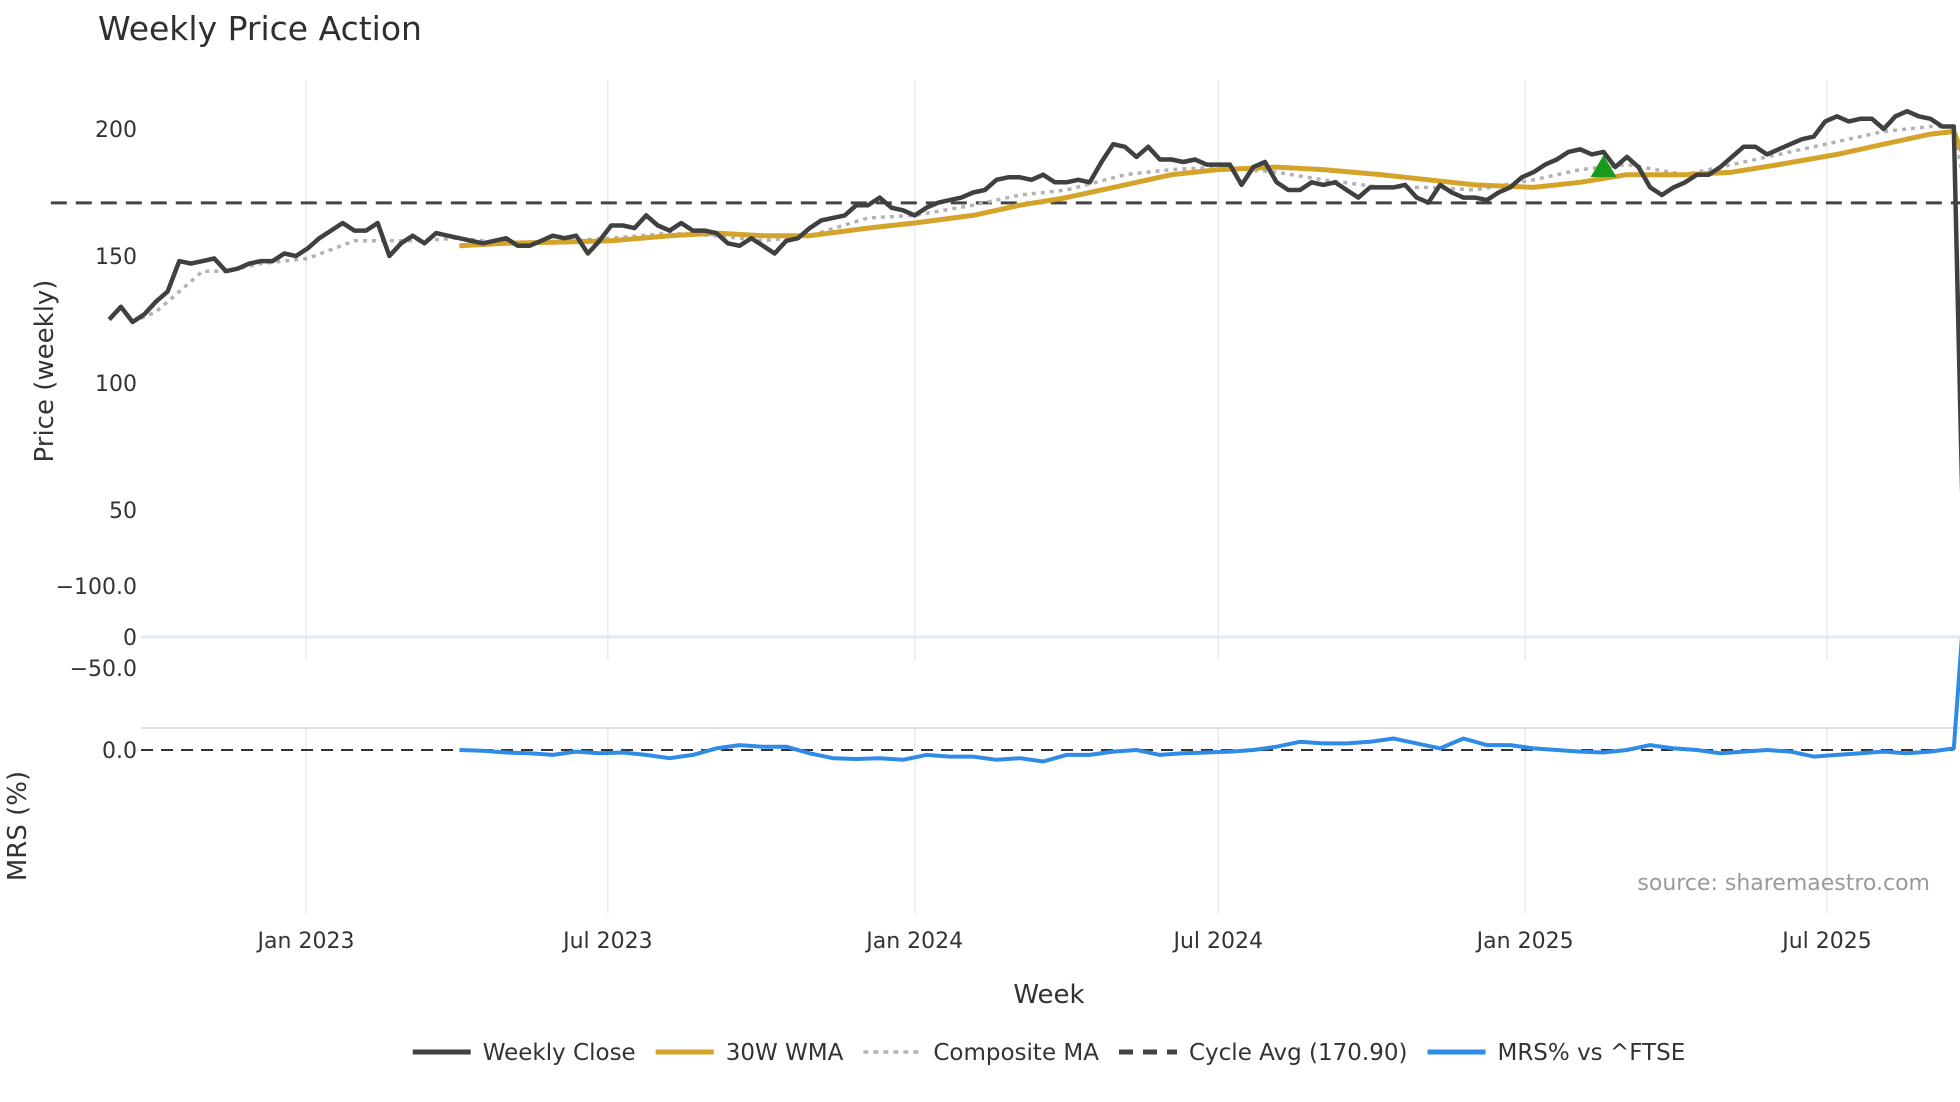 The width and height of the screenshot is (1960, 1102). I want to click on mrs-y-tick-label: −100.0, so click(96, 587).